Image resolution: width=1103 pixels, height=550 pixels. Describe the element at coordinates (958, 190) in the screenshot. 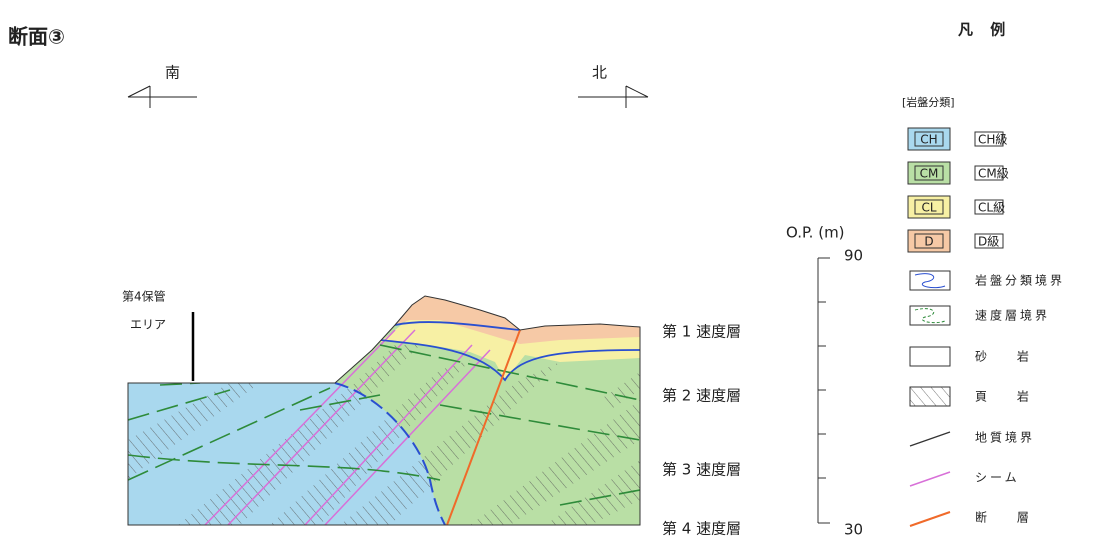

I see `legend: CH CH級 CM CM級 CL CL級 D D級` at that location.